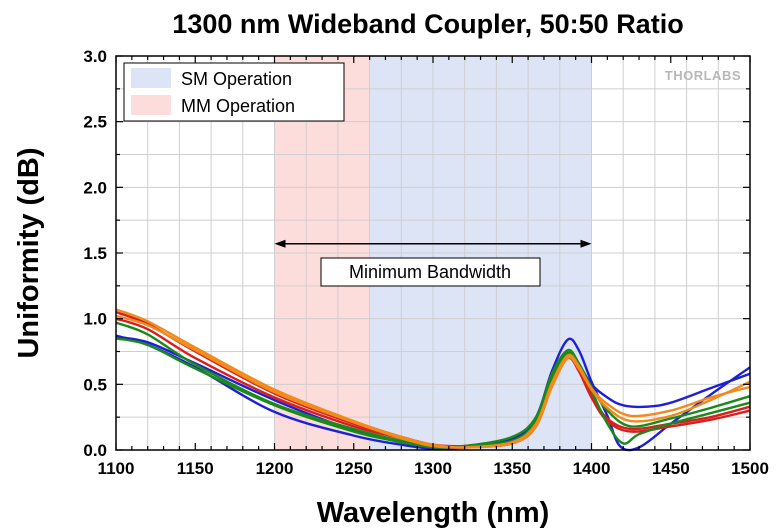  Describe the element at coordinates (151, 105) in the screenshot. I see `legend-swatch-mm` at that location.